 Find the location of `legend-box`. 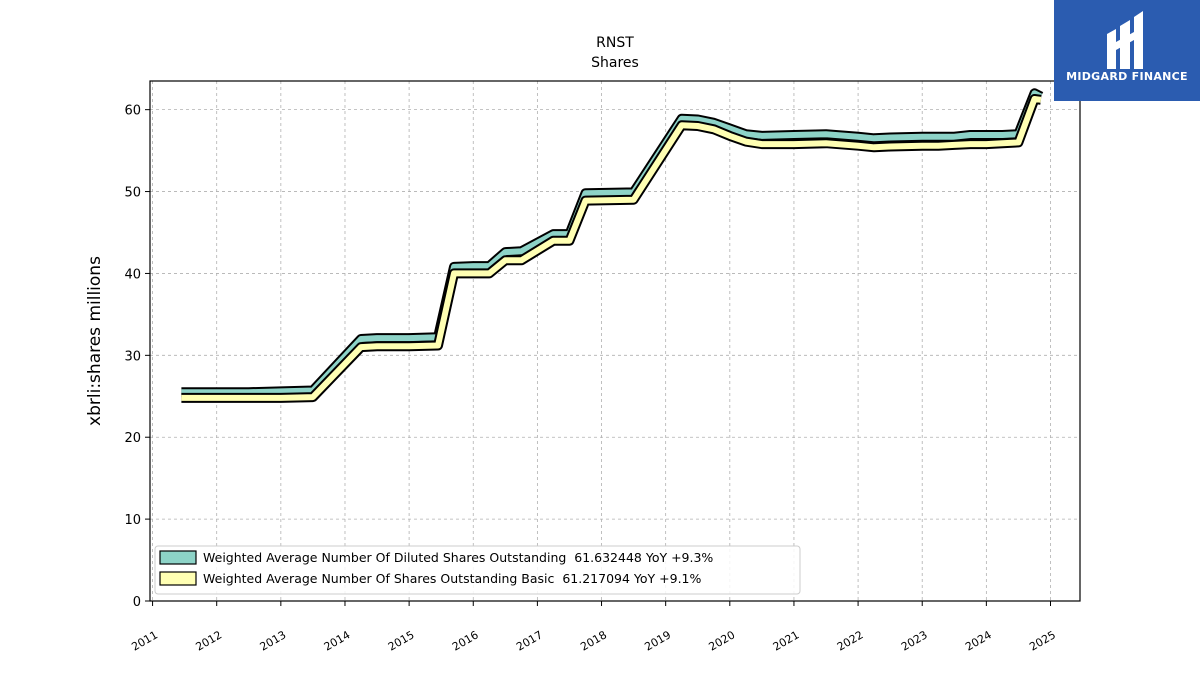

legend-box is located at coordinates (477, 570).